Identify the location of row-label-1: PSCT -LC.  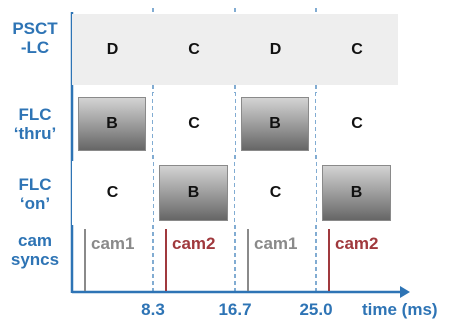
(35, 38).